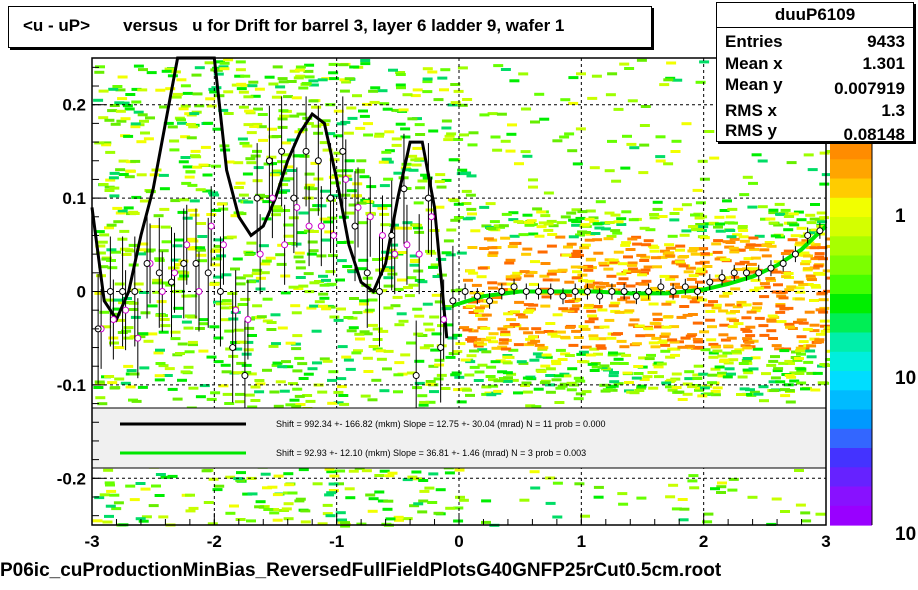  What do you see at coordinates (873, 297) in the screenshot?
I see `colorbar: 110100` at bounding box center [873, 297].